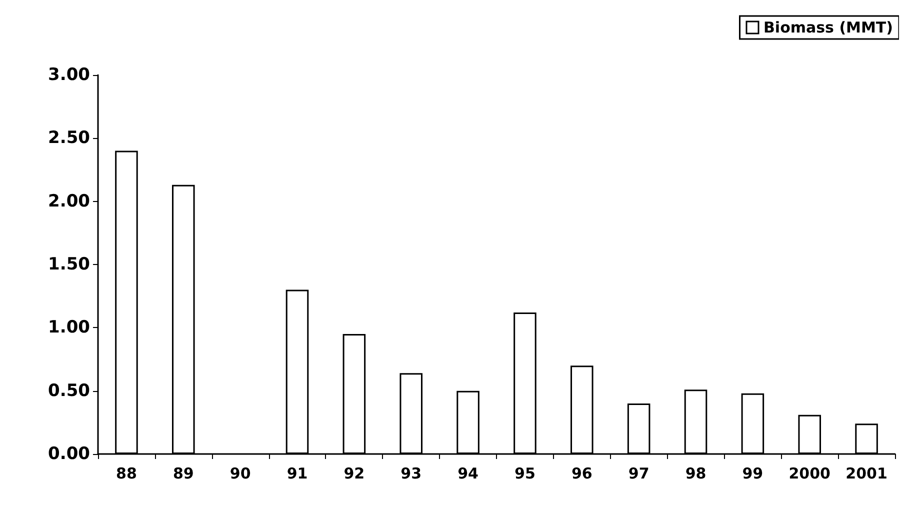 This screenshot has width=907, height=508. Describe the element at coordinates (468, 473) in the screenshot. I see `x-tick-label: 94` at that location.